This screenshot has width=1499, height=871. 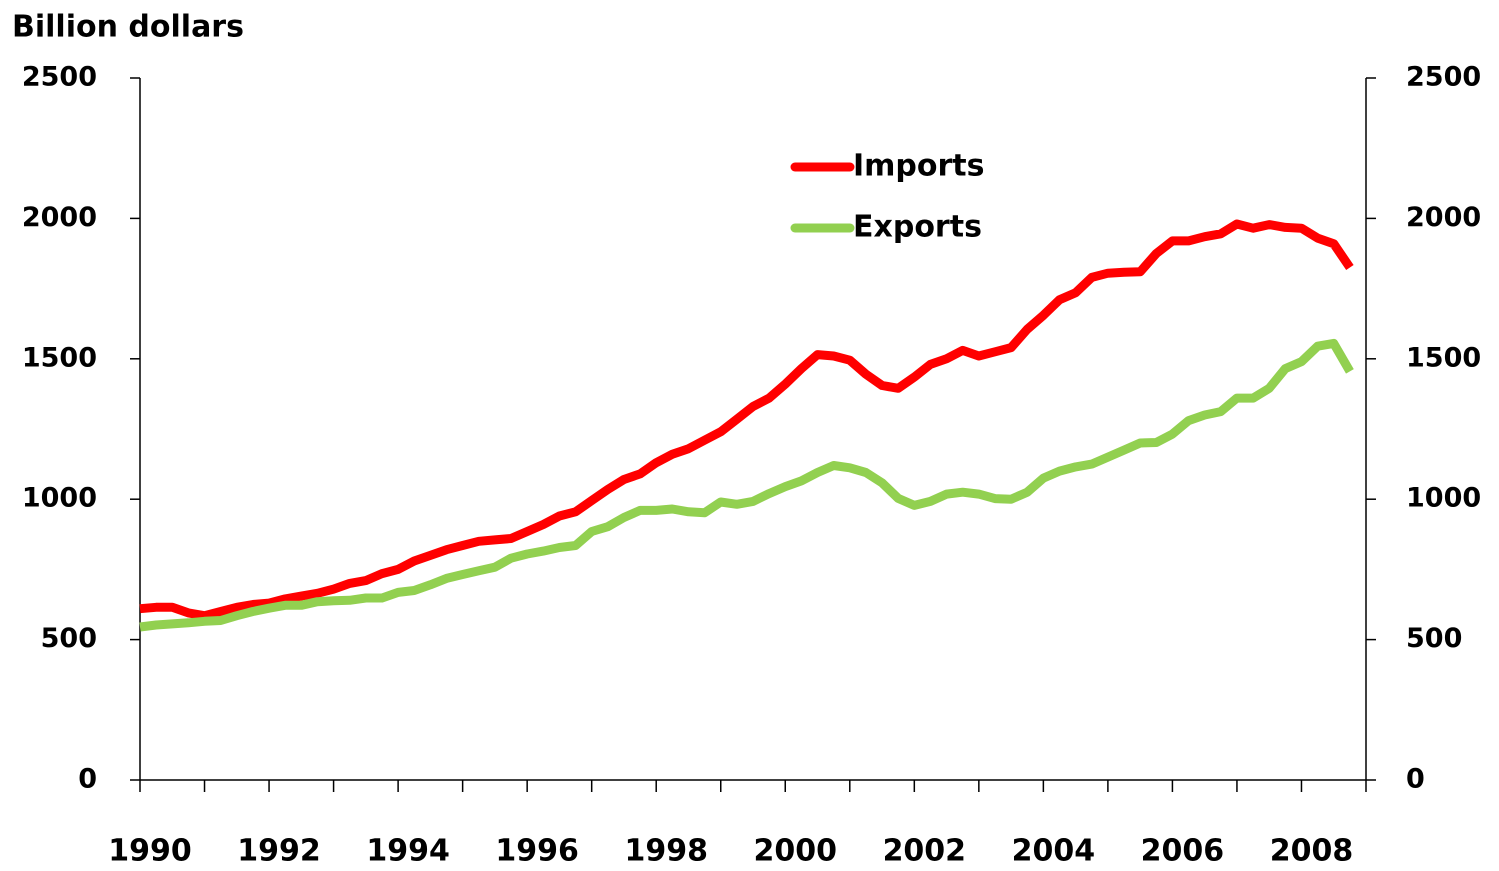 What do you see at coordinates (917, 227) in the screenshot?
I see `legend-label: Exports` at bounding box center [917, 227].